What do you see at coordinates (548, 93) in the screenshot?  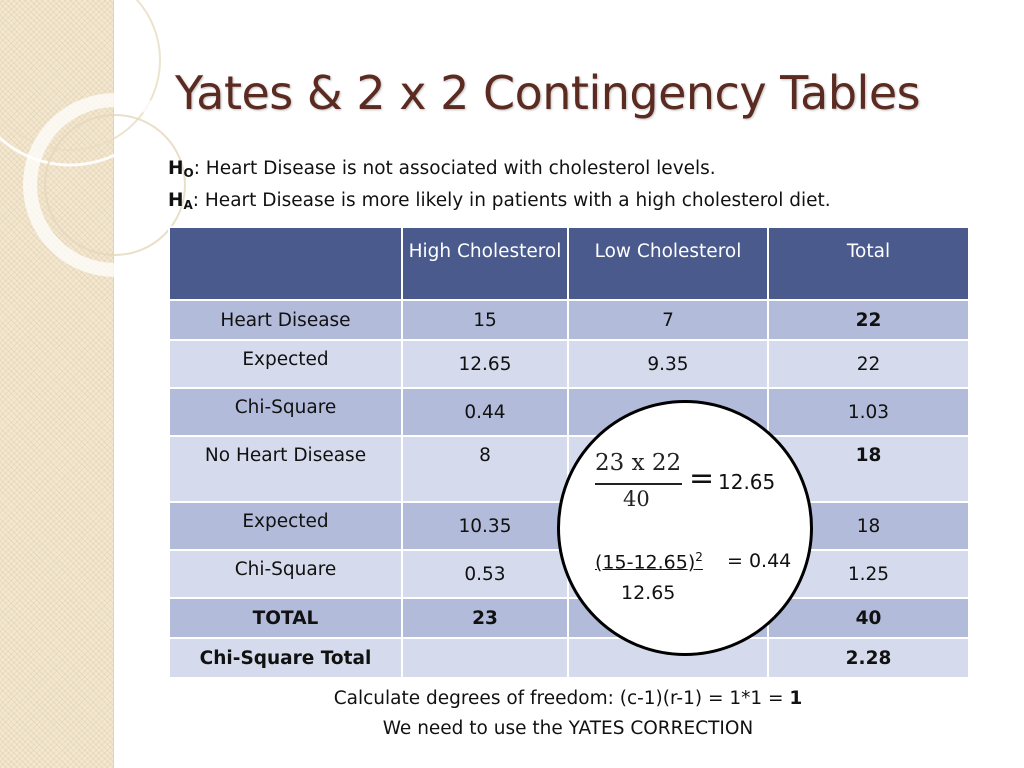 I see `page-title: Yates & 2 x 2 Contingency Tables` at bounding box center [548, 93].